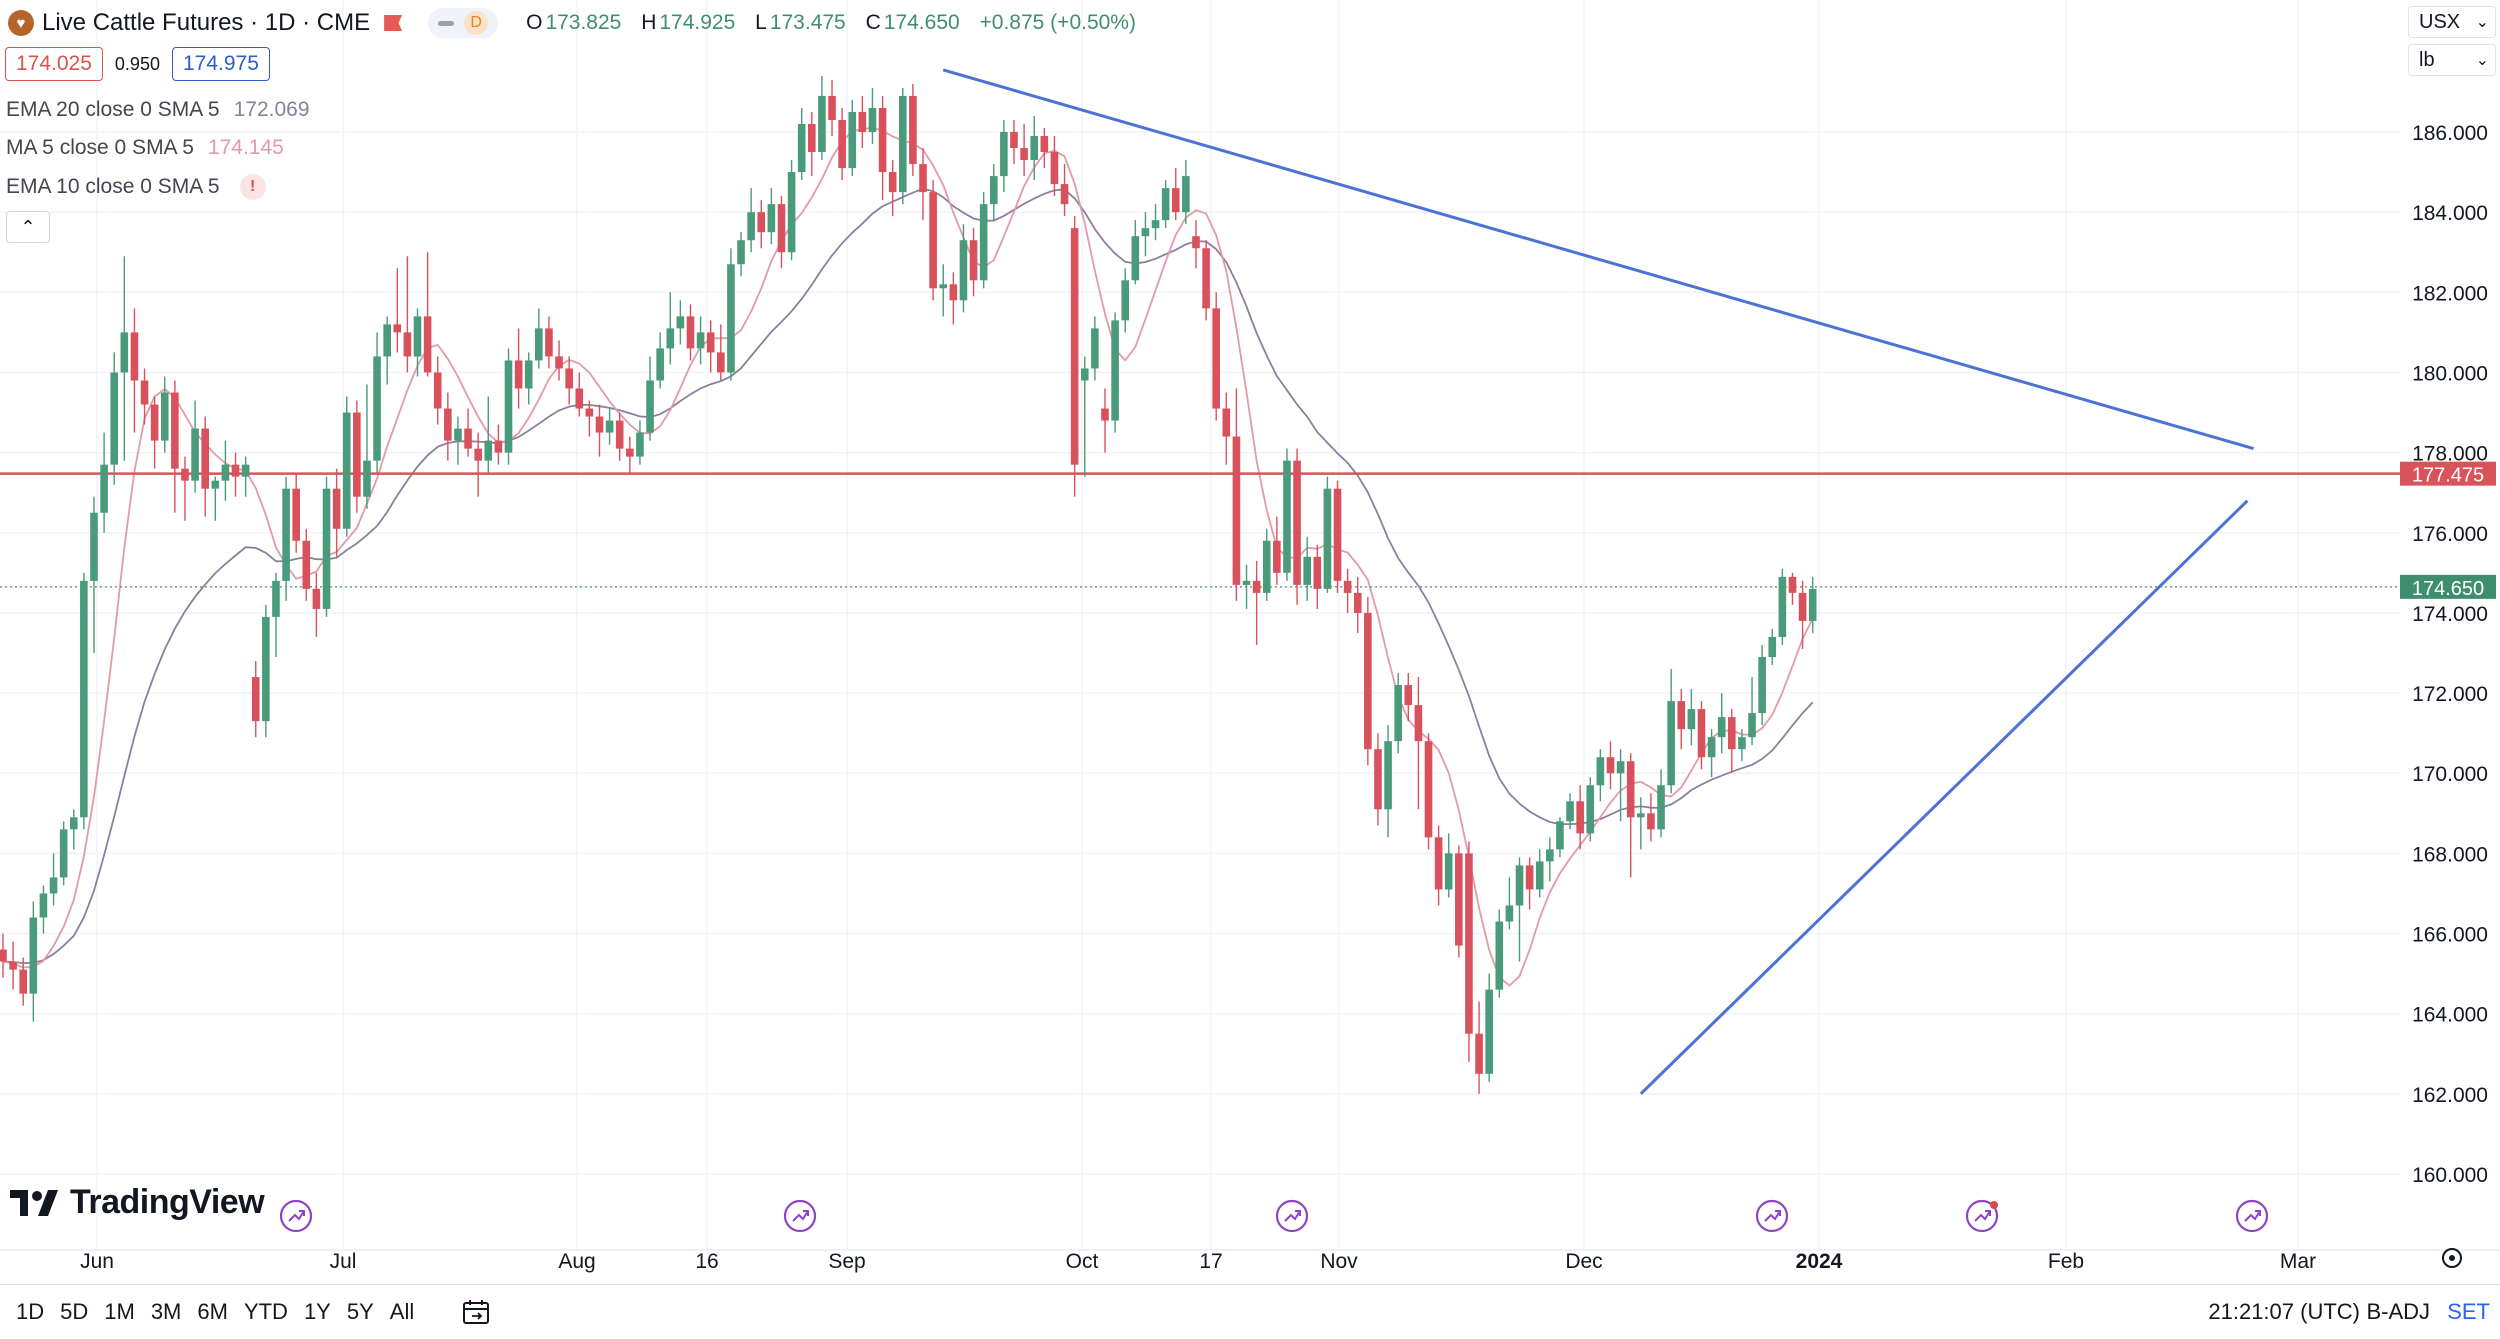 This screenshot has width=2500, height=1339. What do you see at coordinates (446, 23) in the screenshot?
I see `minus-icon` at bounding box center [446, 23].